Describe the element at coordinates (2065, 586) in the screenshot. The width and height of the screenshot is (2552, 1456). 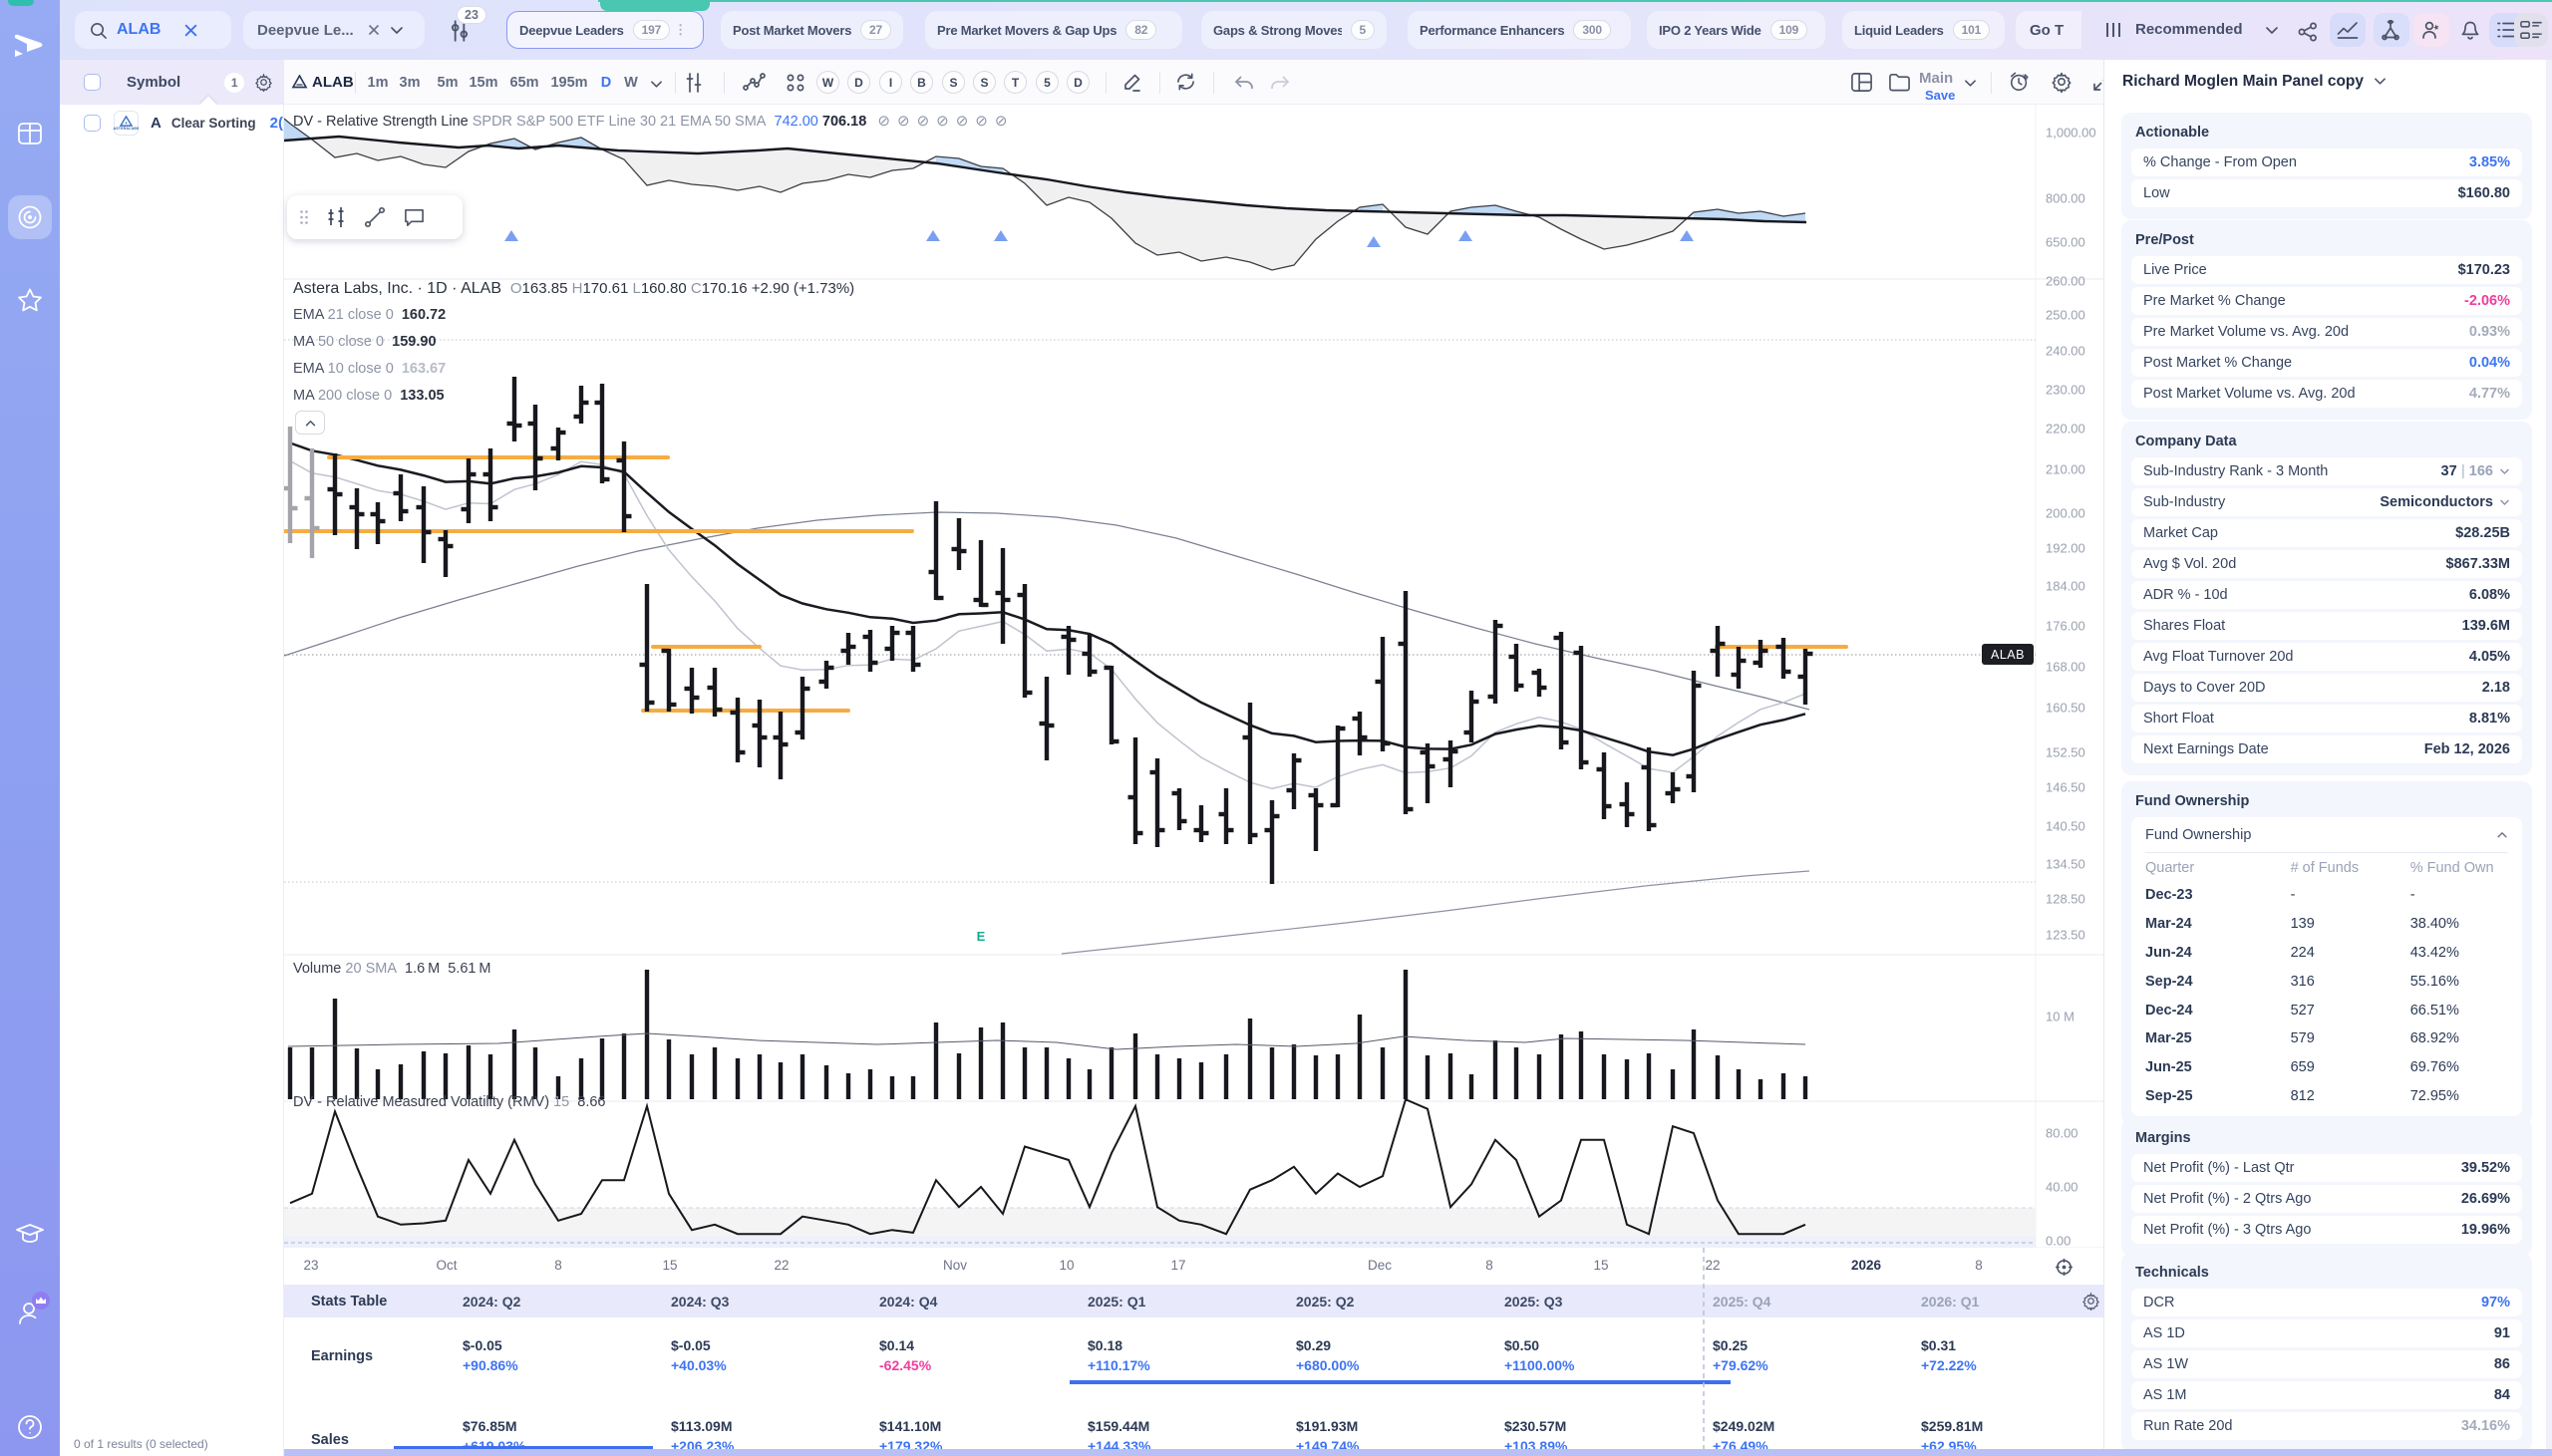
I see `svg-text: 184.00` at that location.